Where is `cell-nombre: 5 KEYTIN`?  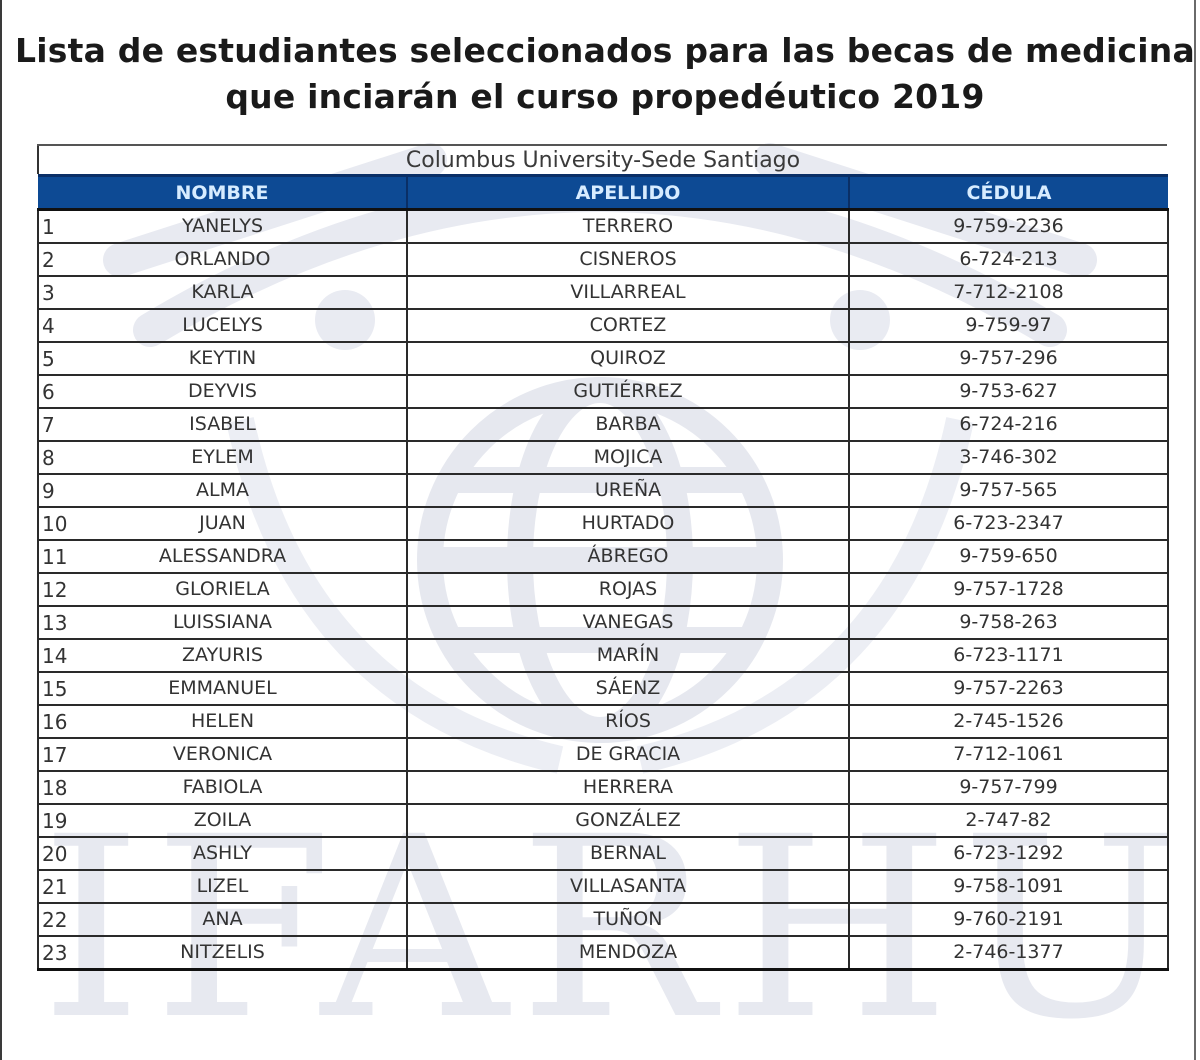 cell-nombre: 5 KEYTIN is located at coordinates (222, 359).